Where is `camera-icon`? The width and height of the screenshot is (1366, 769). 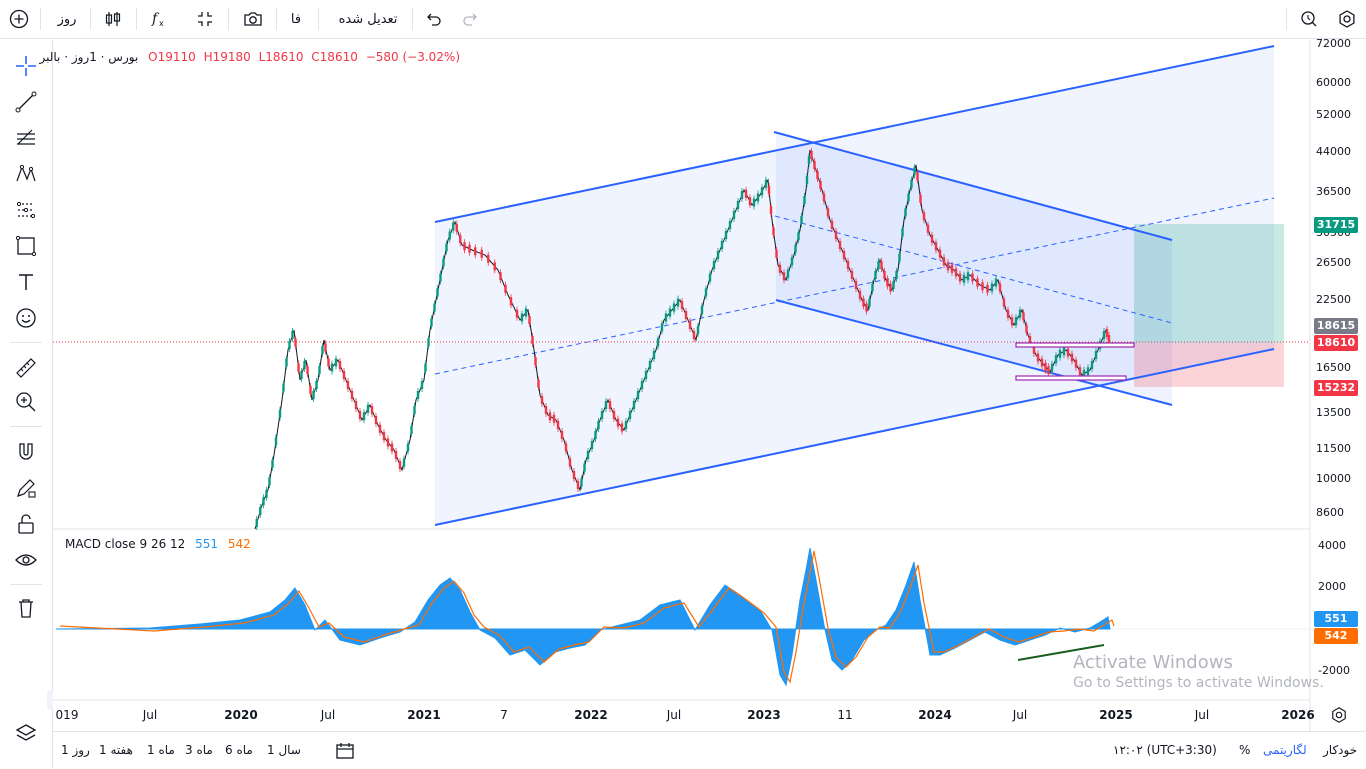 camera-icon is located at coordinates (253, 19).